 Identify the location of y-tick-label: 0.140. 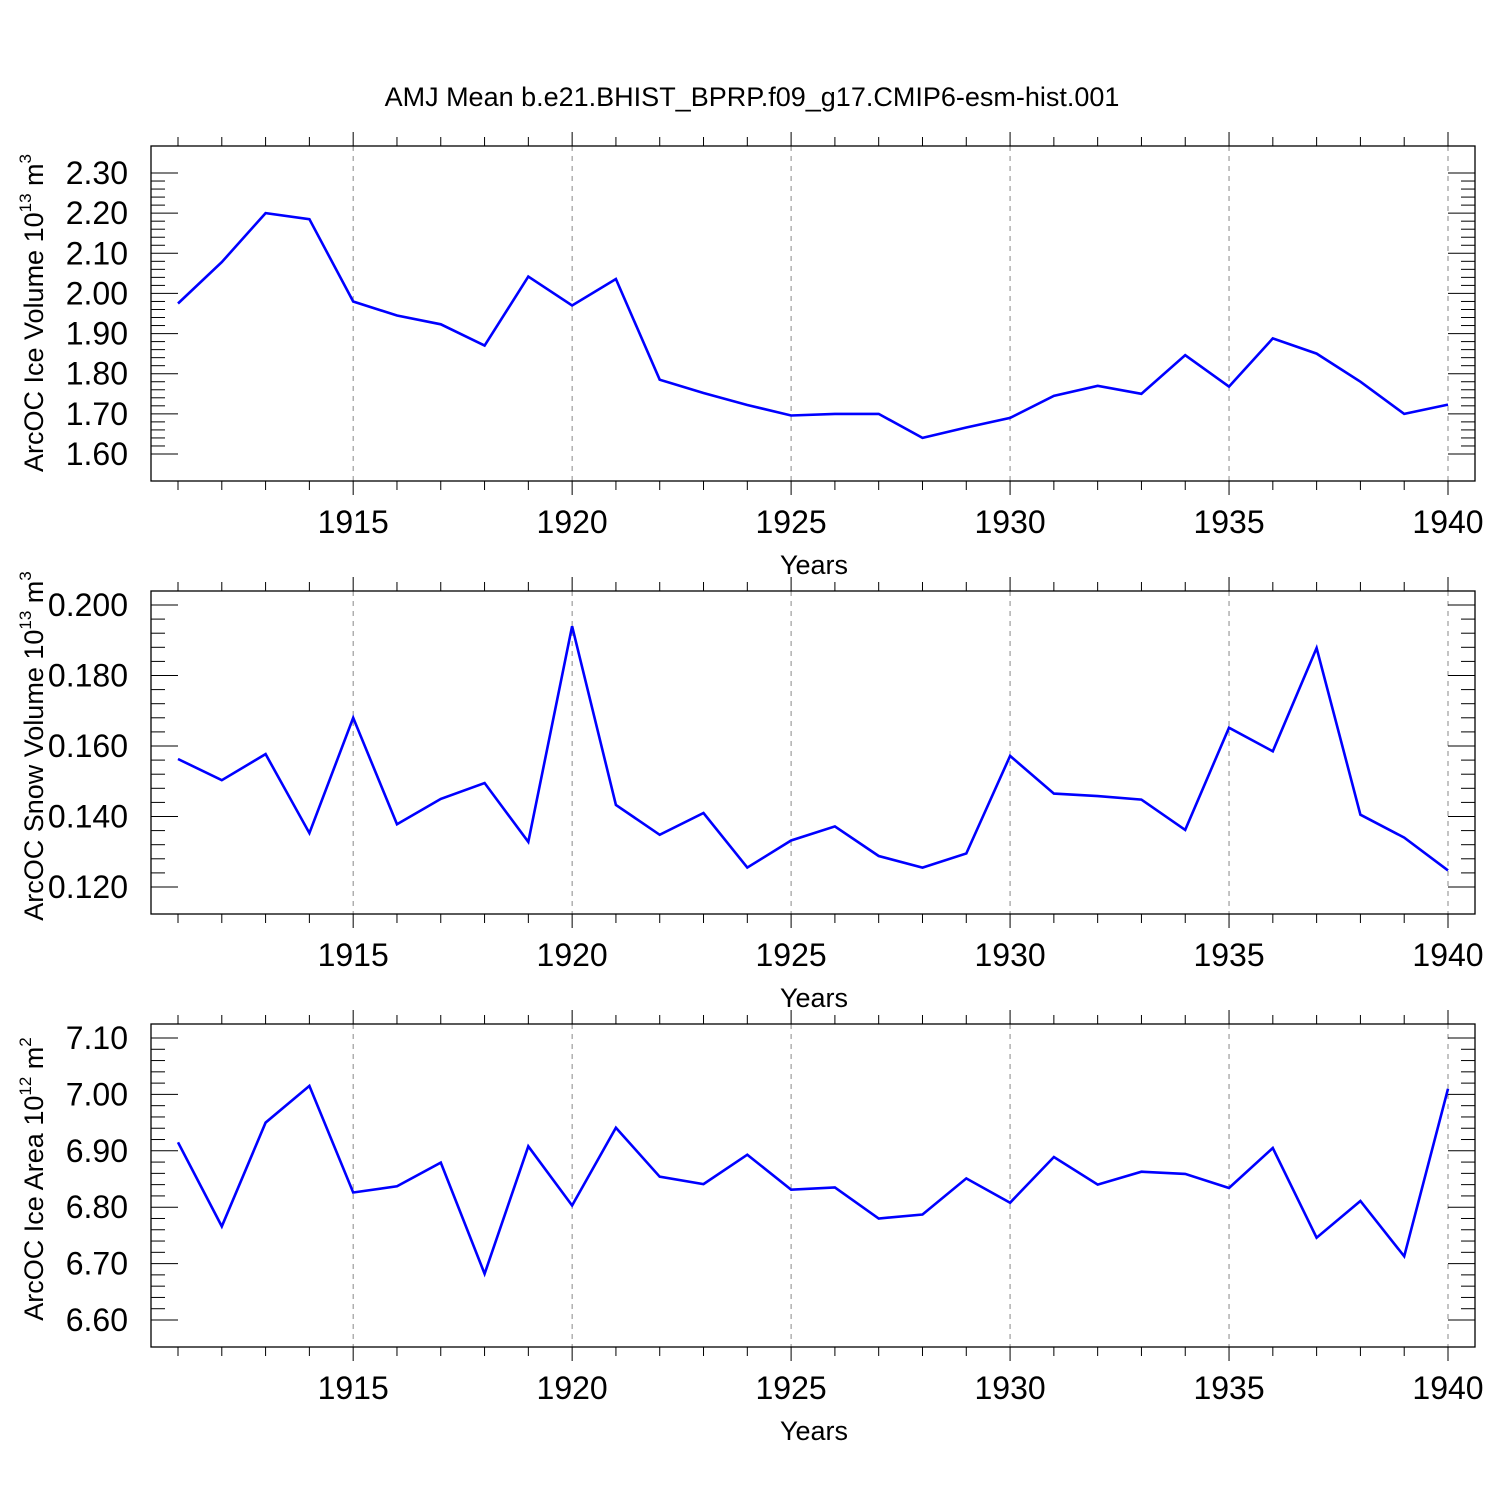
(88, 817).